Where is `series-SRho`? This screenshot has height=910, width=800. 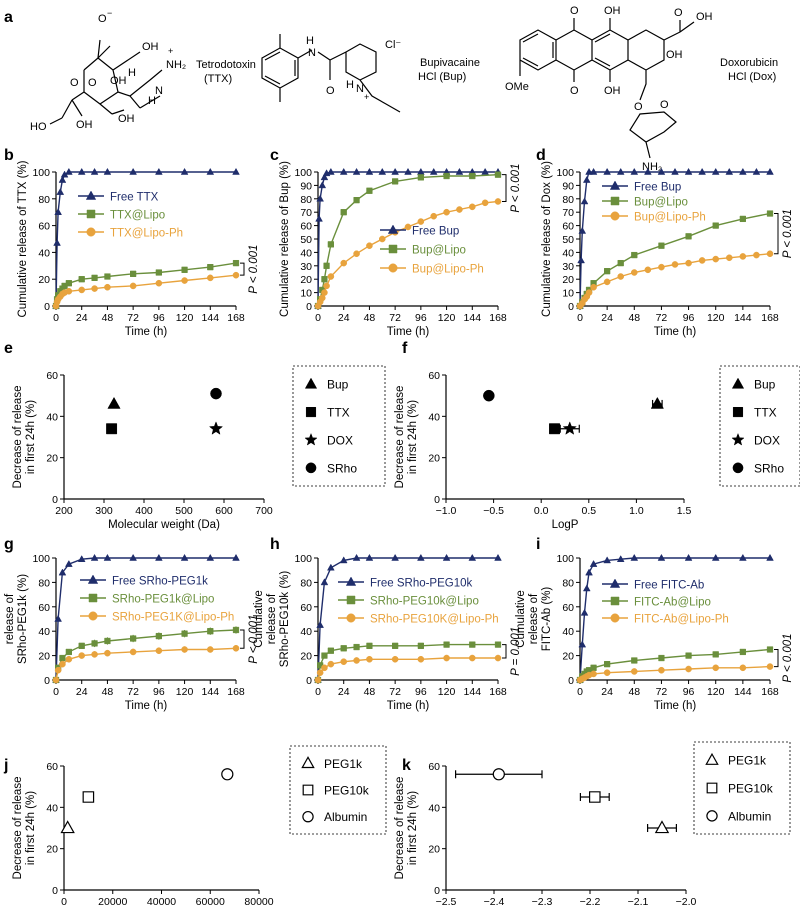
series-SRho is located at coordinates (489, 395).